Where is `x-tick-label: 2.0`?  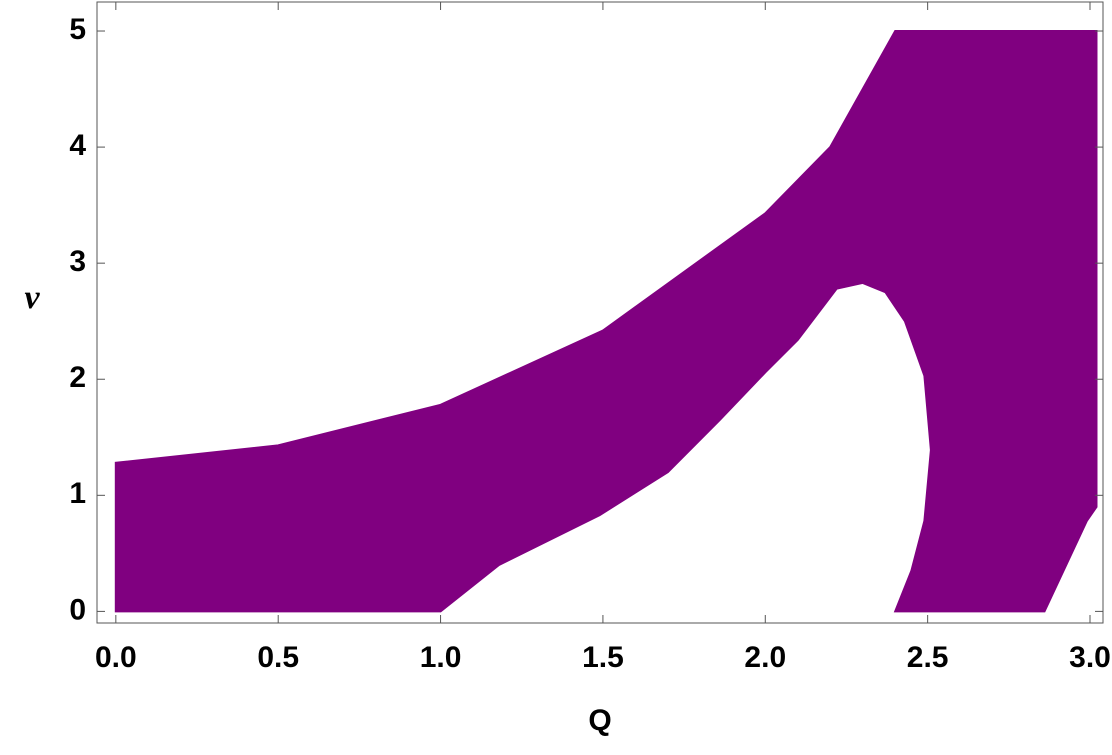 x-tick-label: 2.0 is located at coordinates (765, 657).